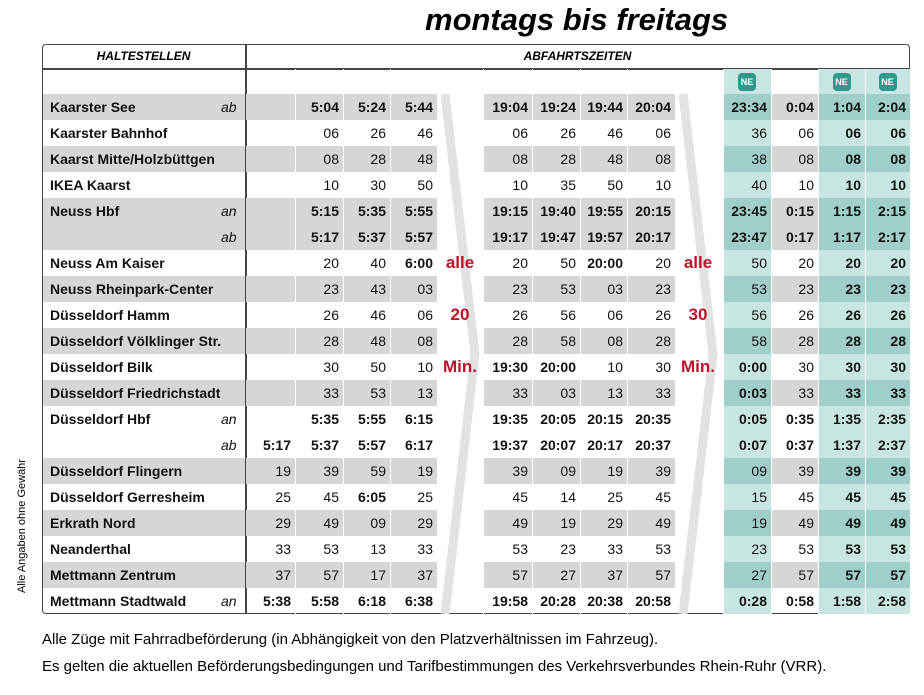  I want to click on departure-time: 2:04, so click(891, 107).